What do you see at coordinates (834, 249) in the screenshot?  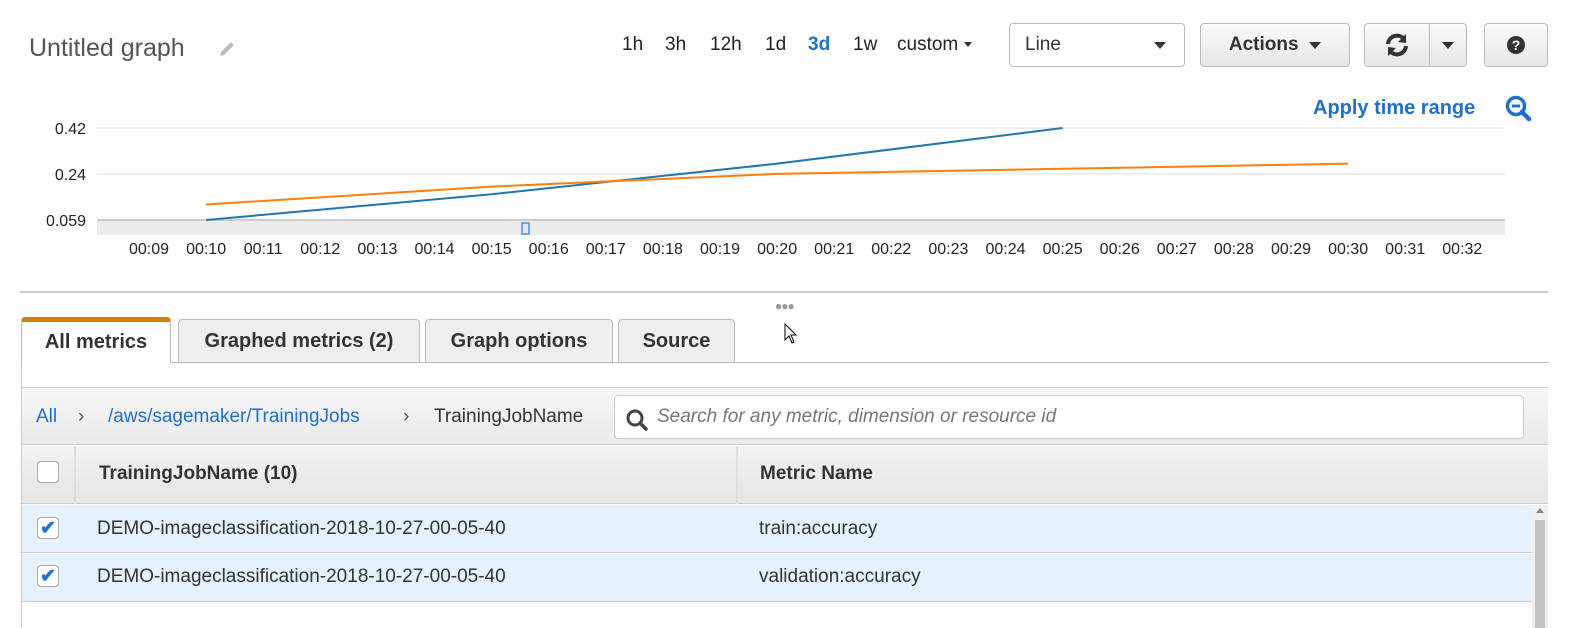 I see `x-tick-label: 00:21` at bounding box center [834, 249].